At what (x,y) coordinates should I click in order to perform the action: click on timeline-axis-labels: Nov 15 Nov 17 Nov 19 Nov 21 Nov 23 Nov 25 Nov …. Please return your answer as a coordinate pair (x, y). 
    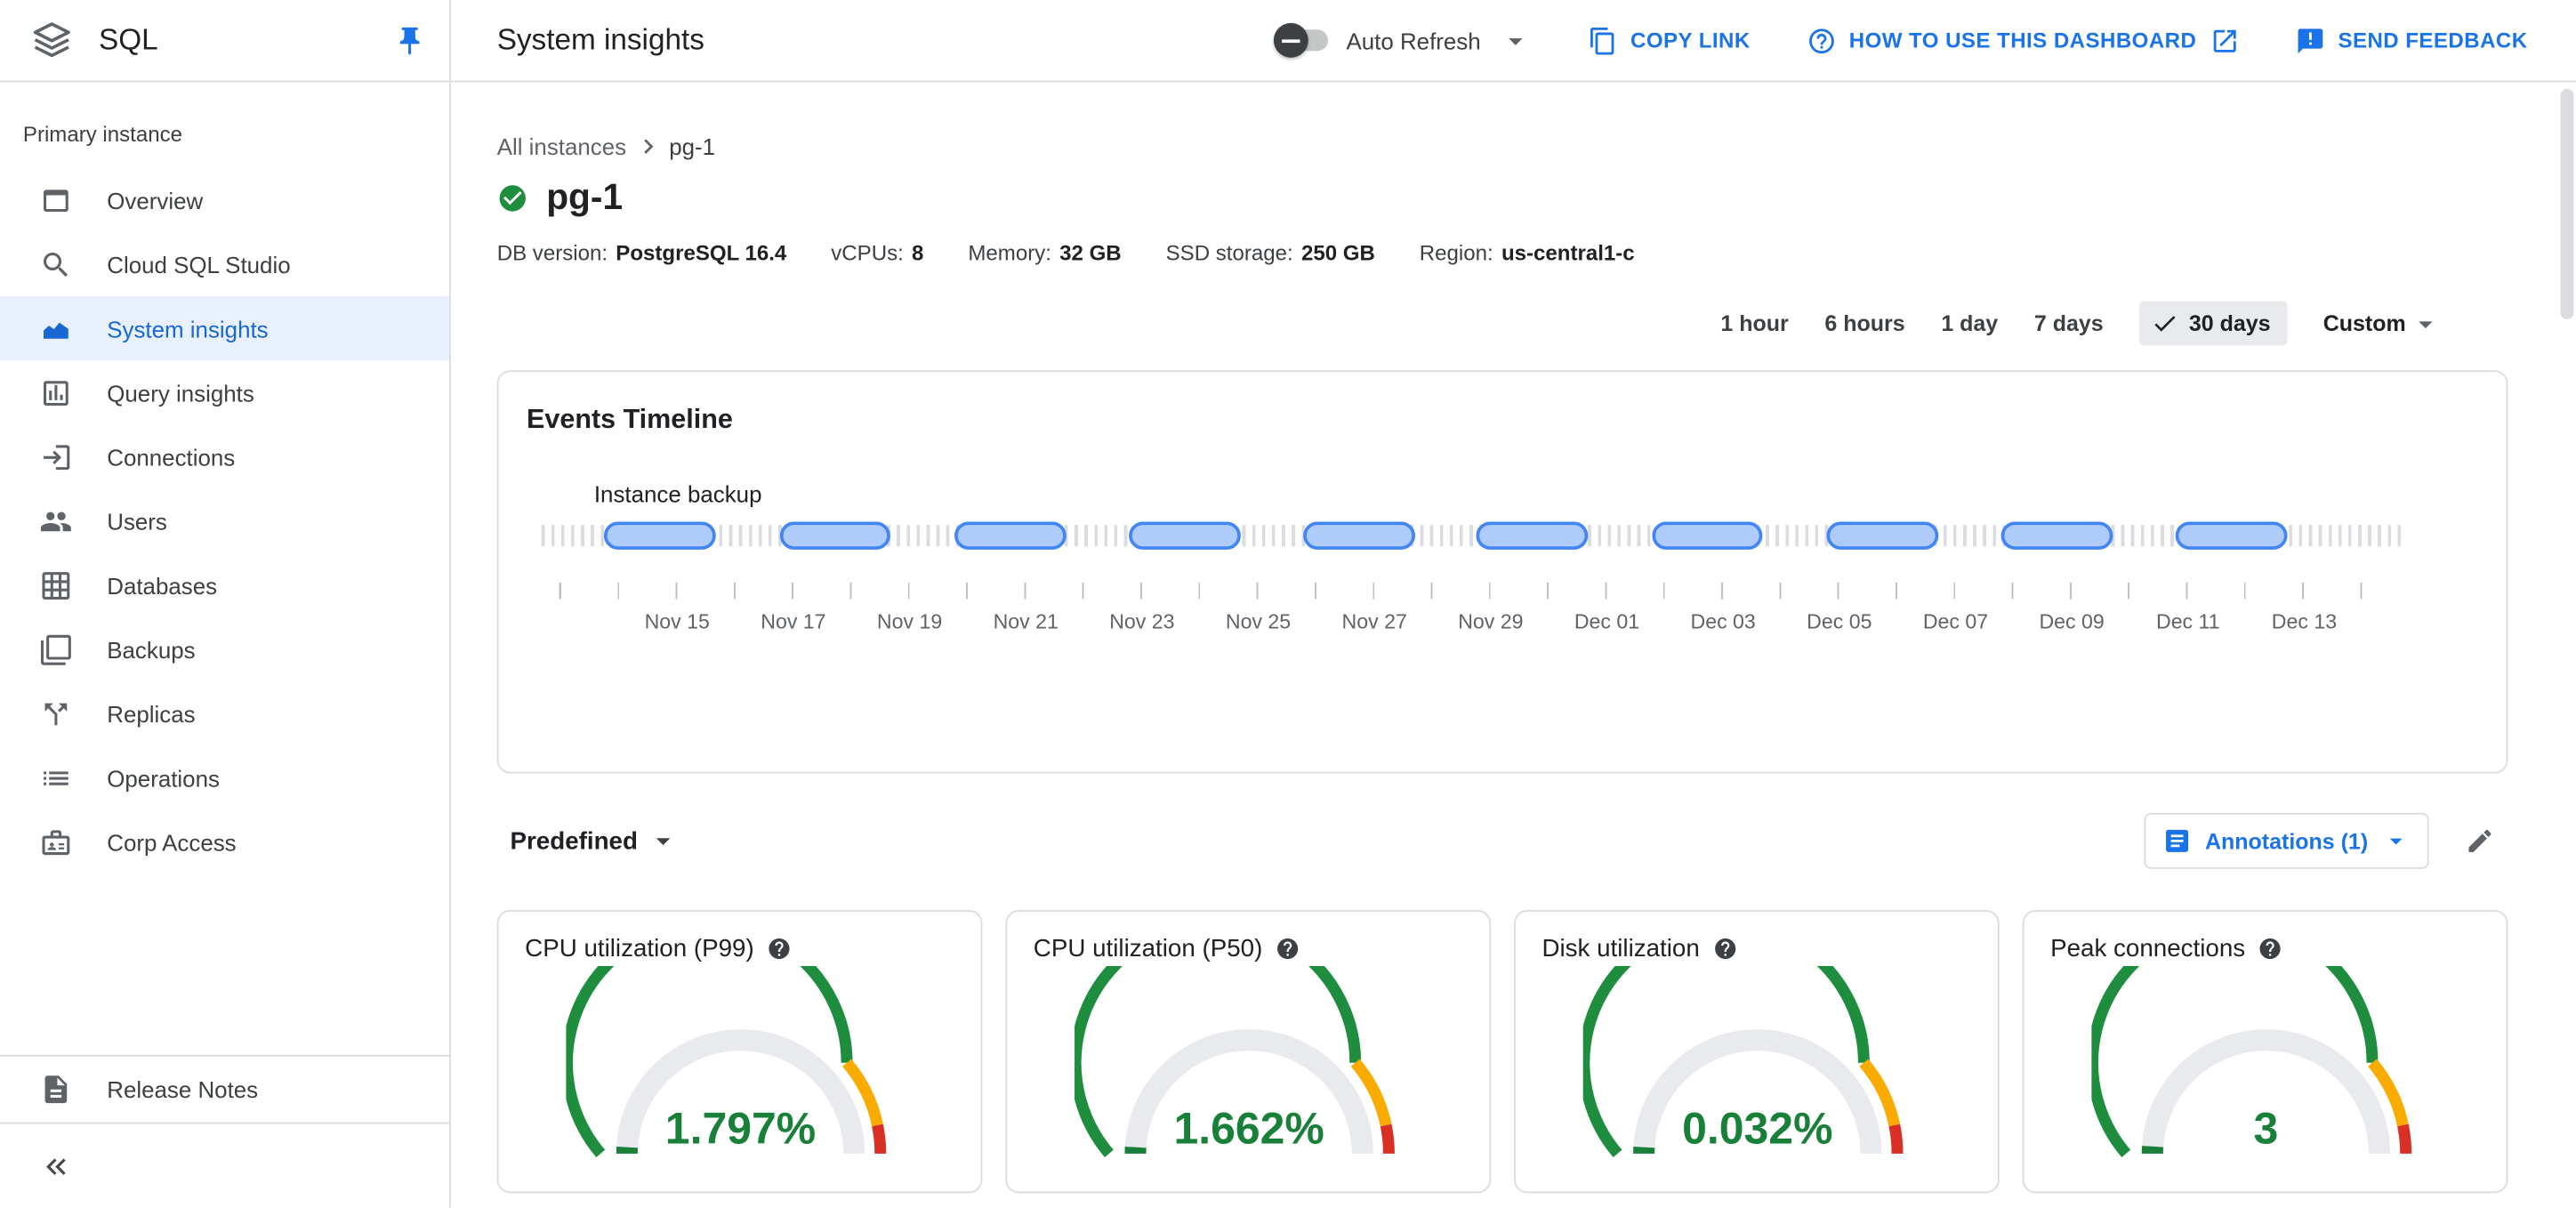
    Looking at the image, I should click on (1472, 622).